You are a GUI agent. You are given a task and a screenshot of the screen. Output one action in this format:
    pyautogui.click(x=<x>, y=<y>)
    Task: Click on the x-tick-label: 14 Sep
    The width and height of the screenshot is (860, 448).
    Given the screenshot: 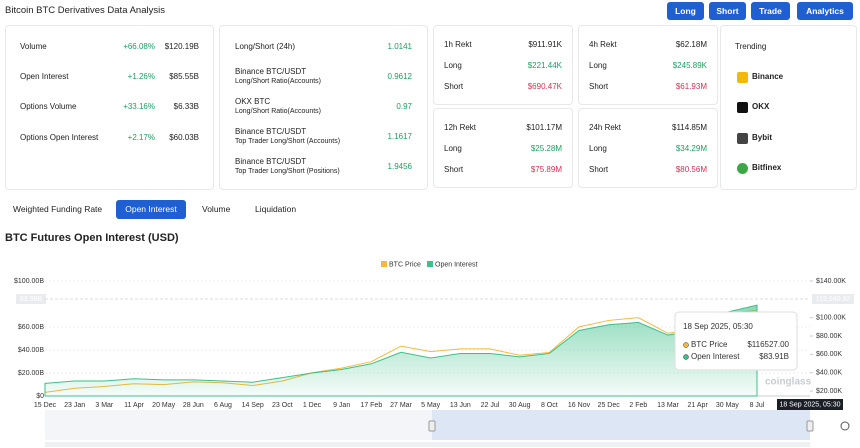 What is the action you would take?
    pyautogui.click(x=253, y=405)
    